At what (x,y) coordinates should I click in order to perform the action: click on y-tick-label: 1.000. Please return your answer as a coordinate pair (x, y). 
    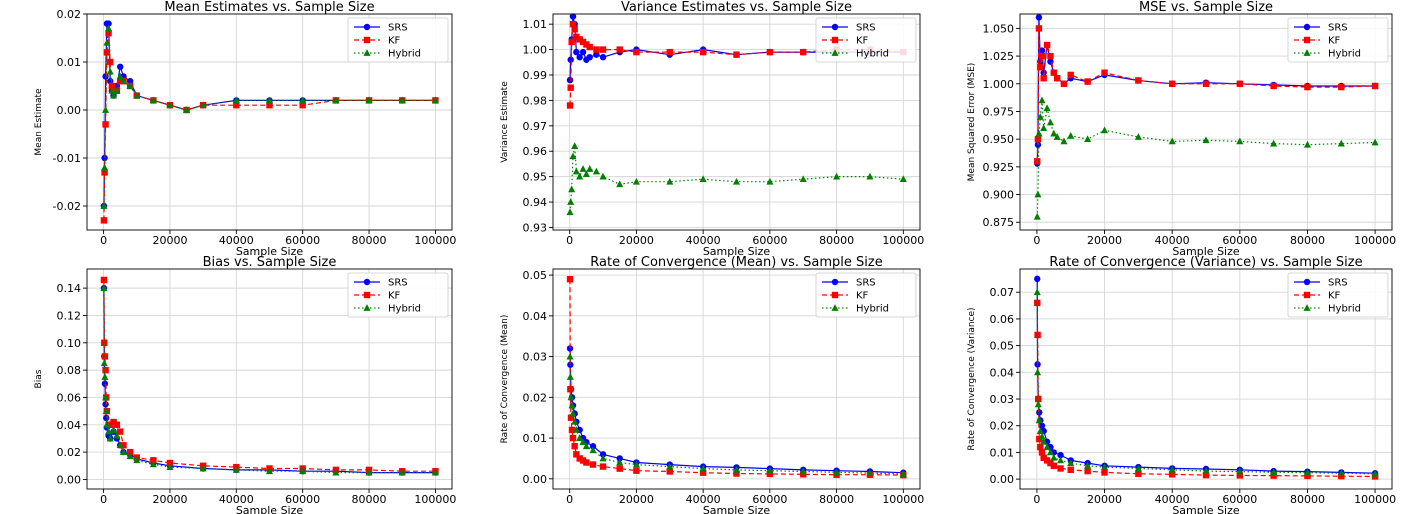
    Looking at the image, I should click on (999, 84).